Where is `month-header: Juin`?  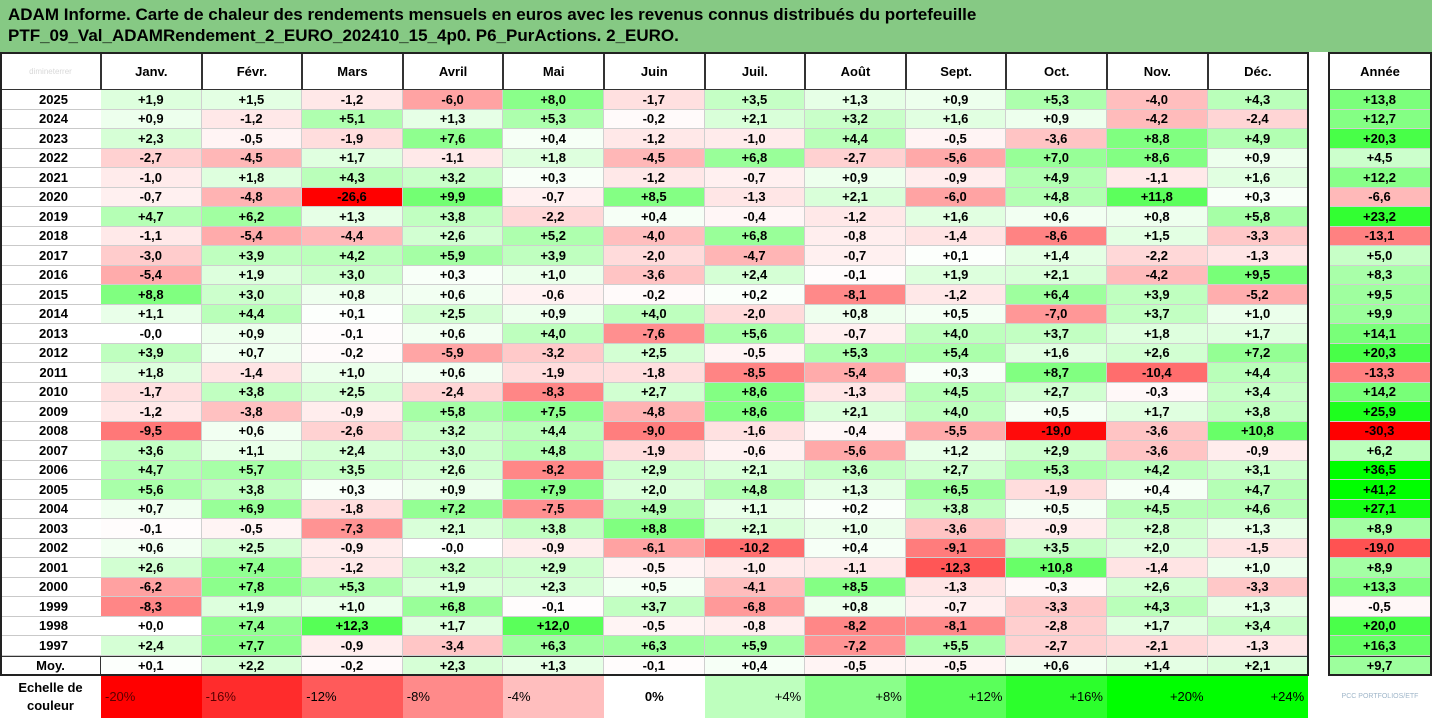
month-header: Juin is located at coordinates (654, 71).